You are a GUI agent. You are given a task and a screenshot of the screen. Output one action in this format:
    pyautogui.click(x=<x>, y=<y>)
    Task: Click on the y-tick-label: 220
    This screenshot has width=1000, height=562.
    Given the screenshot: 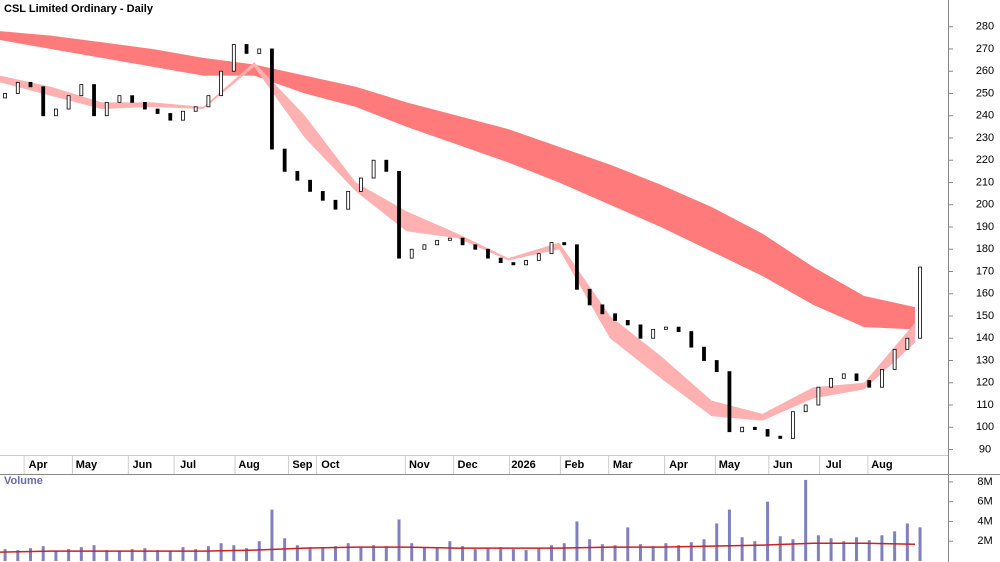 What is the action you would take?
    pyautogui.click(x=985, y=160)
    